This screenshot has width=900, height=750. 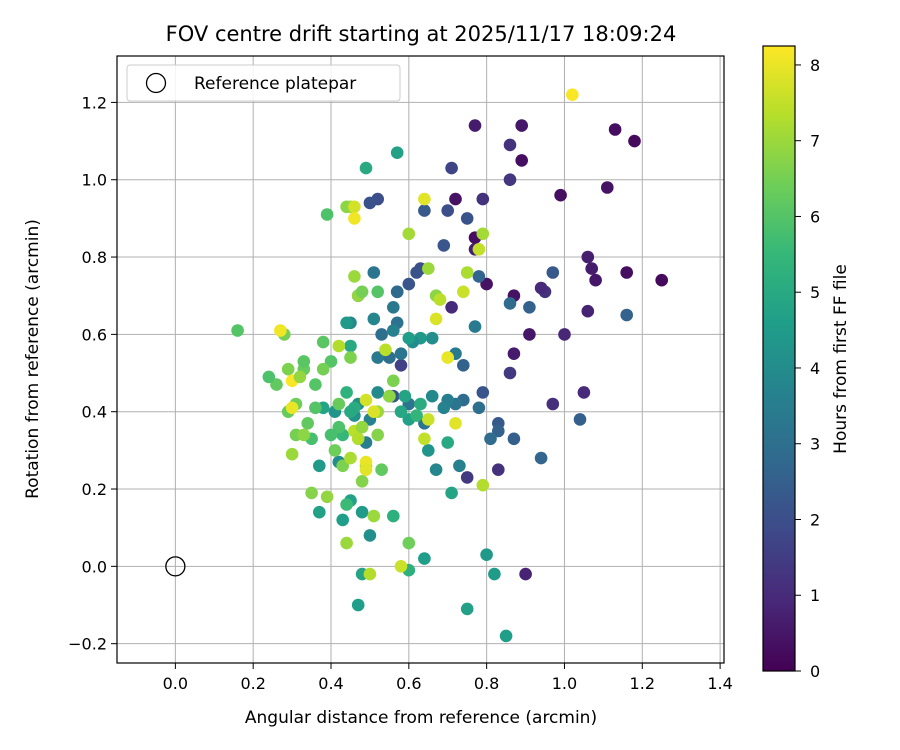 I want to click on y-tick-label: 1.0, so click(x=94, y=180).